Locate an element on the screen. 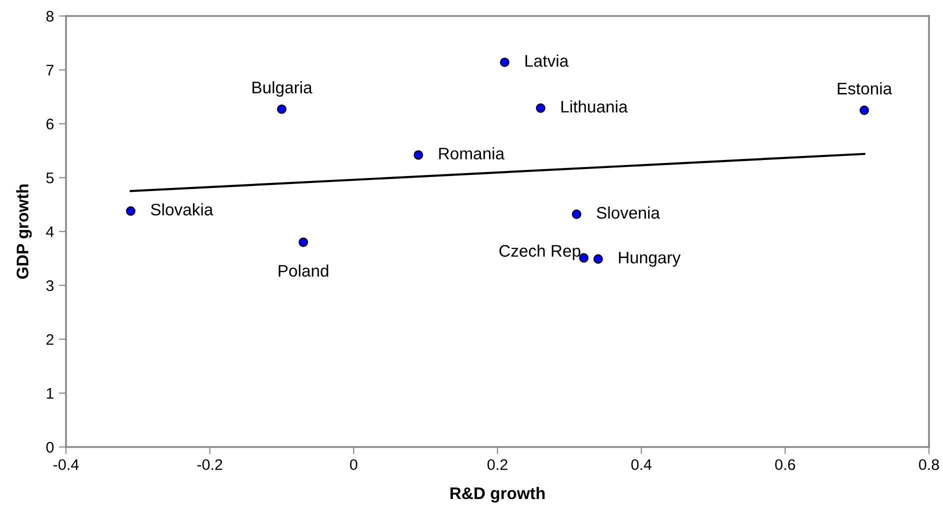 Image resolution: width=943 pixels, height=515 pixels. x-tick-label: 0.2 is located at coordinates (497, 464).